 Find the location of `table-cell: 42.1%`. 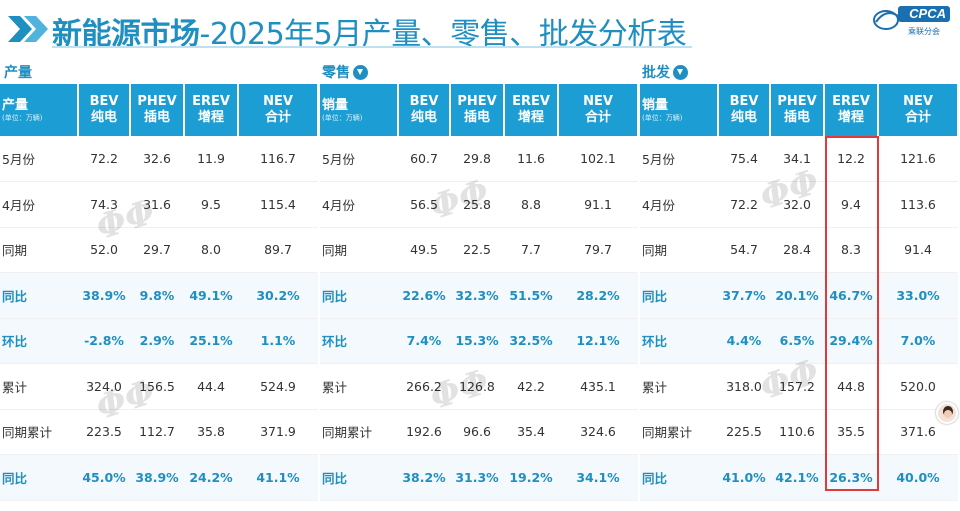

table-cell: 42.1% is located at coordinates (797, 477).